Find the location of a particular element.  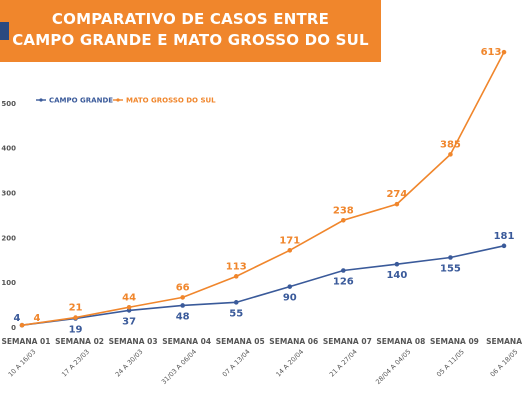

legend-label: CAMPO GRANDE is located at coordinates (81, 101).